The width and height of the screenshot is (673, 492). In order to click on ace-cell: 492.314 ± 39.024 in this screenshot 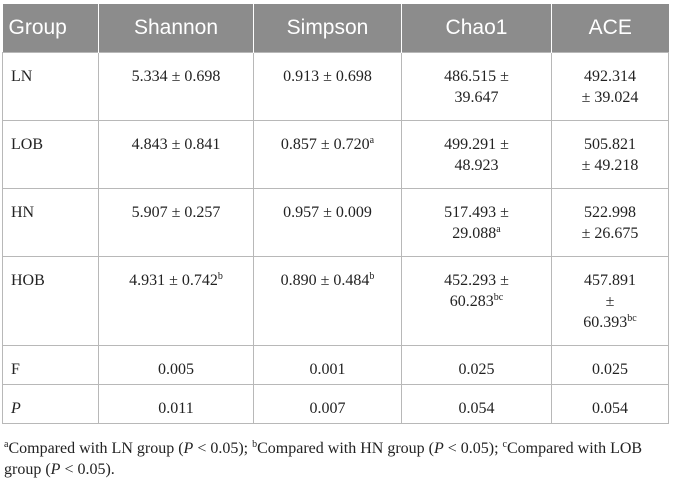, I will do `click(610, 86)`.